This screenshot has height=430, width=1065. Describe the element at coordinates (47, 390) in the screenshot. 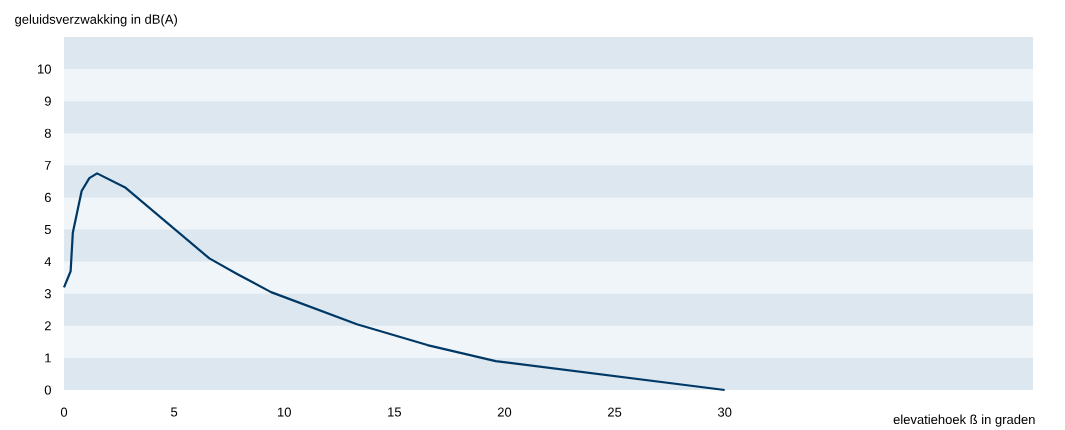

I see `y-tick-label: 0` at that location.